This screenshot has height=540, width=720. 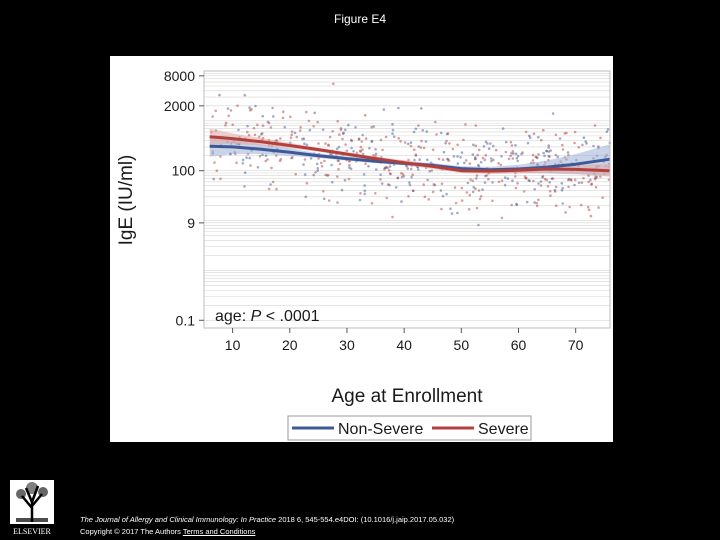 I want to click on annotation-prefix: age:, so click(x=233, y=316).